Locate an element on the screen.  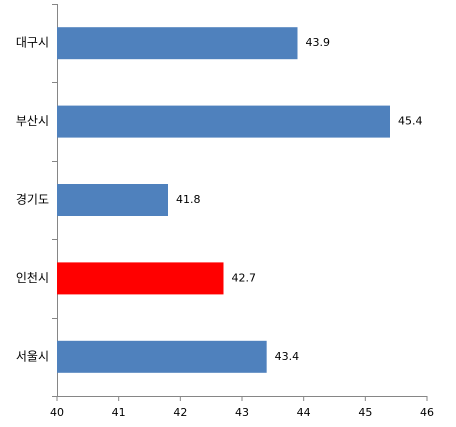
value-label: 43.9 is located at coordinates (318, 42).